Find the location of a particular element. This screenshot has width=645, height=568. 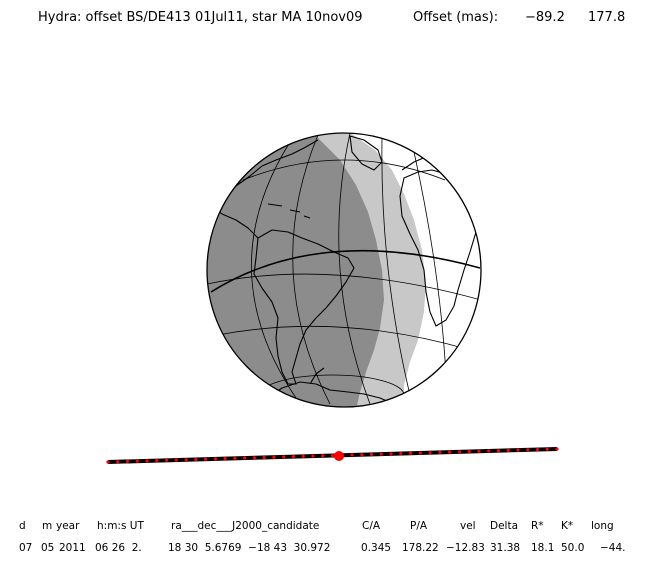

offset-y-value: 177.8 is located at coordinates (607, 17).